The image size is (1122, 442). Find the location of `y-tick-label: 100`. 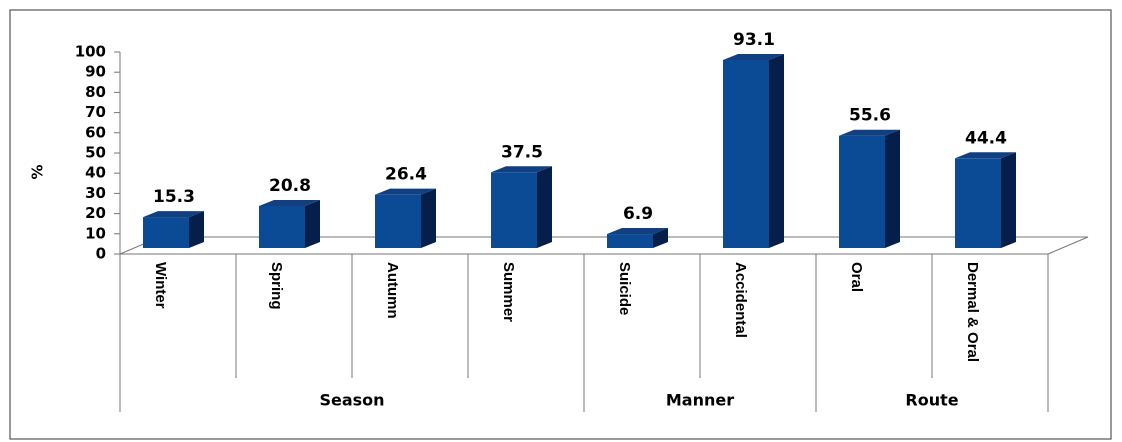

y-tick-label: 100 is located at coordinates (90, 52).